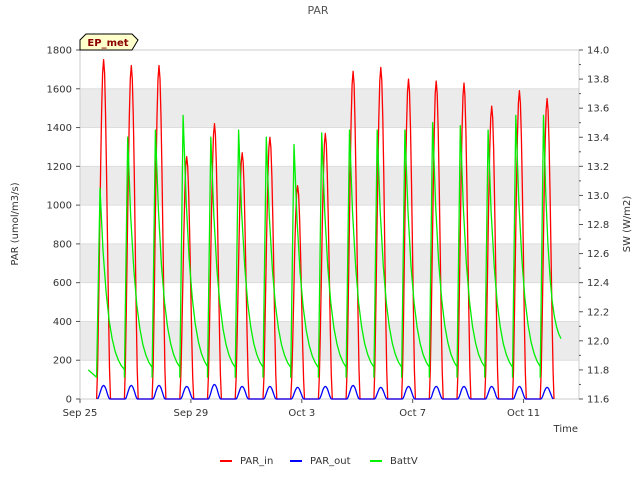  Describe the element at coordinates (598, 370) in the screenshot. I see `y2-tick-label: 11.8` at that location.